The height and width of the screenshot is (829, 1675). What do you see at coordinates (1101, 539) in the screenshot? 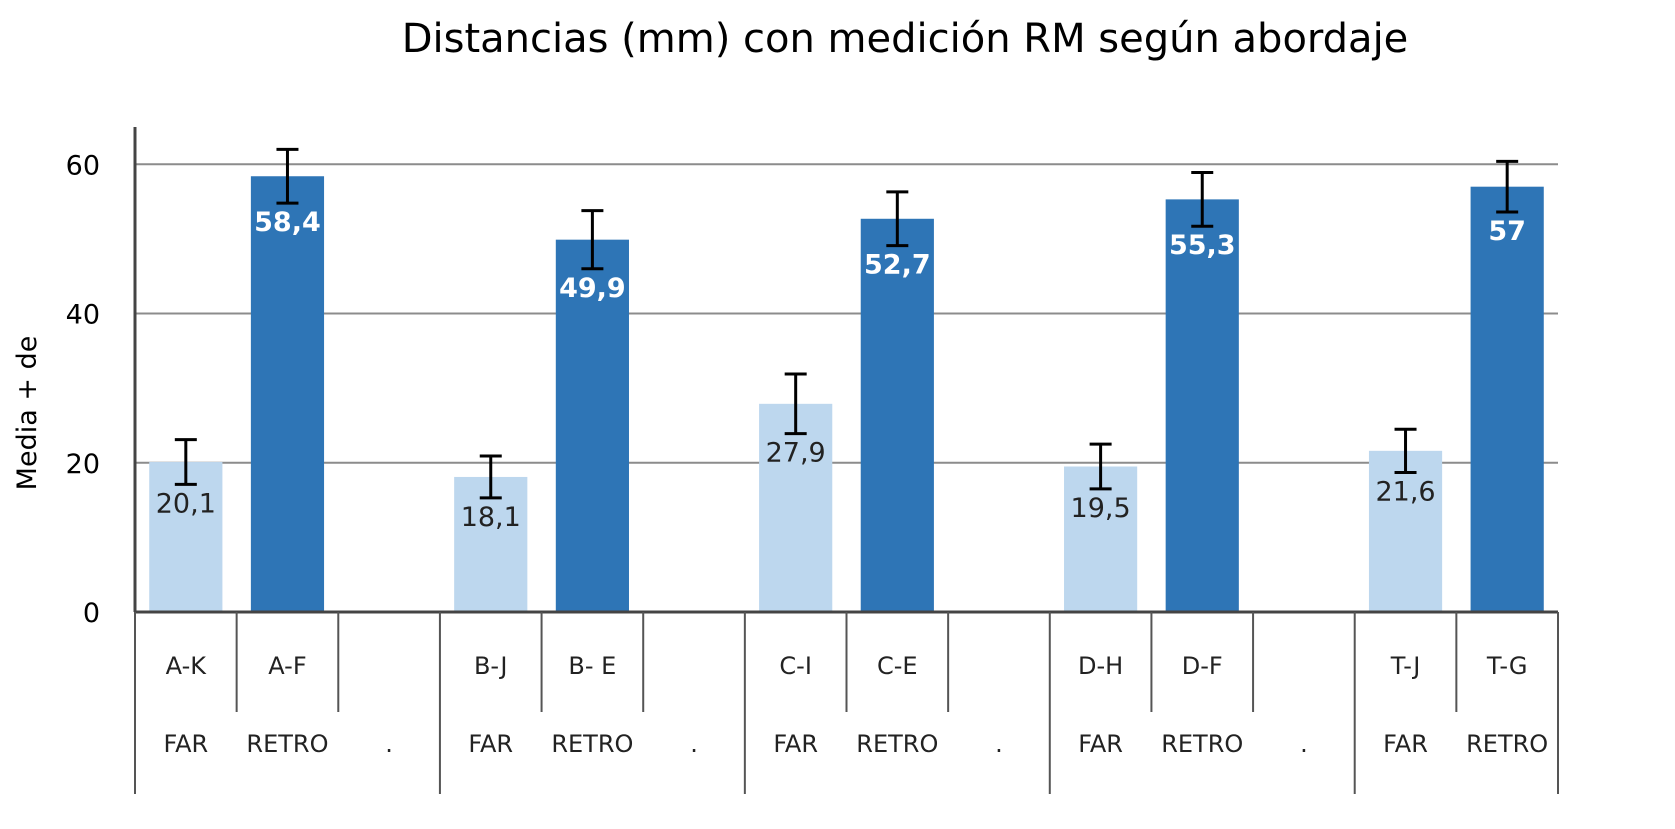
I see `bar-d-h` at bounding box center [1101, 539].